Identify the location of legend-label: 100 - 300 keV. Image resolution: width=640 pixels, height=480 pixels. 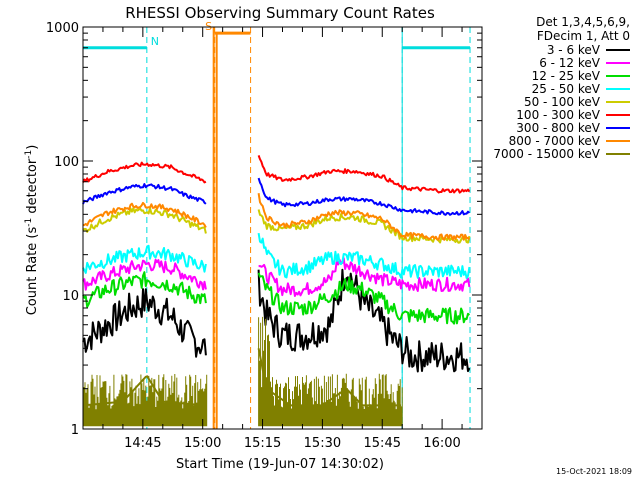
(558, 115).